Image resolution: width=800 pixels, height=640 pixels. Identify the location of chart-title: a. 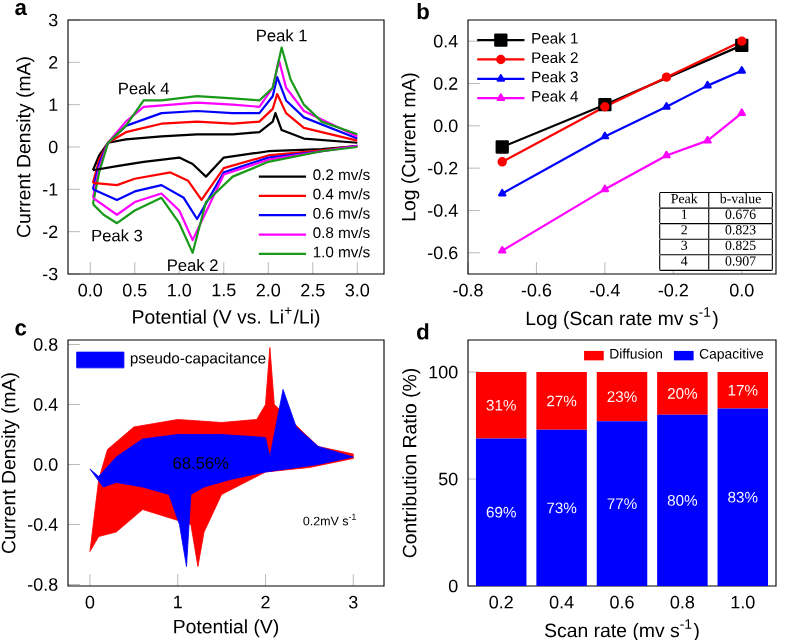
(21, 9).